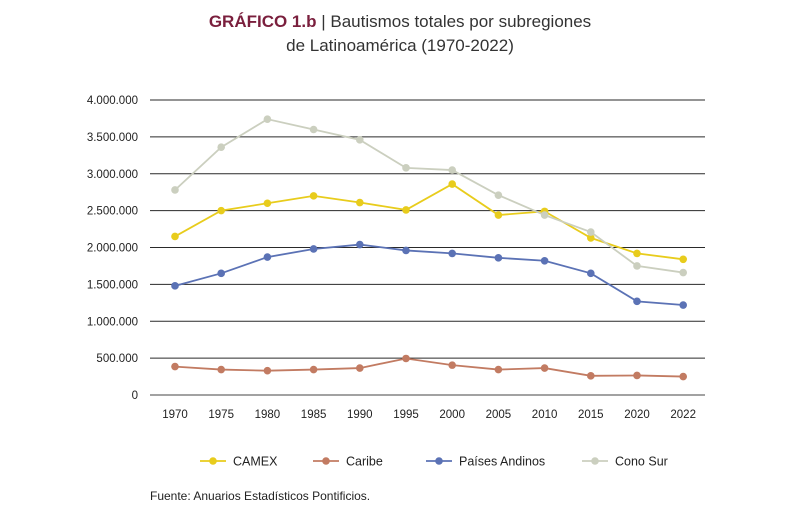 This screenshot has width=800, height=512. I want to click on x-tick-label: 2005, so click(499, 415).